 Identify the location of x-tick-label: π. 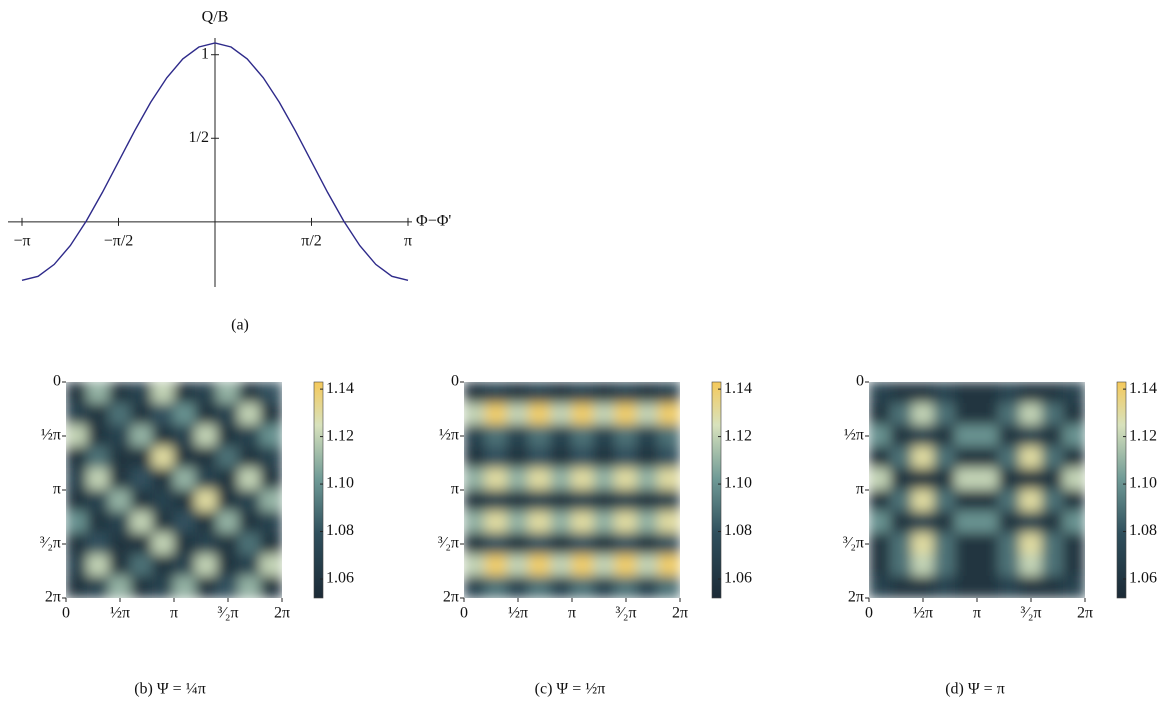
(977, 613).